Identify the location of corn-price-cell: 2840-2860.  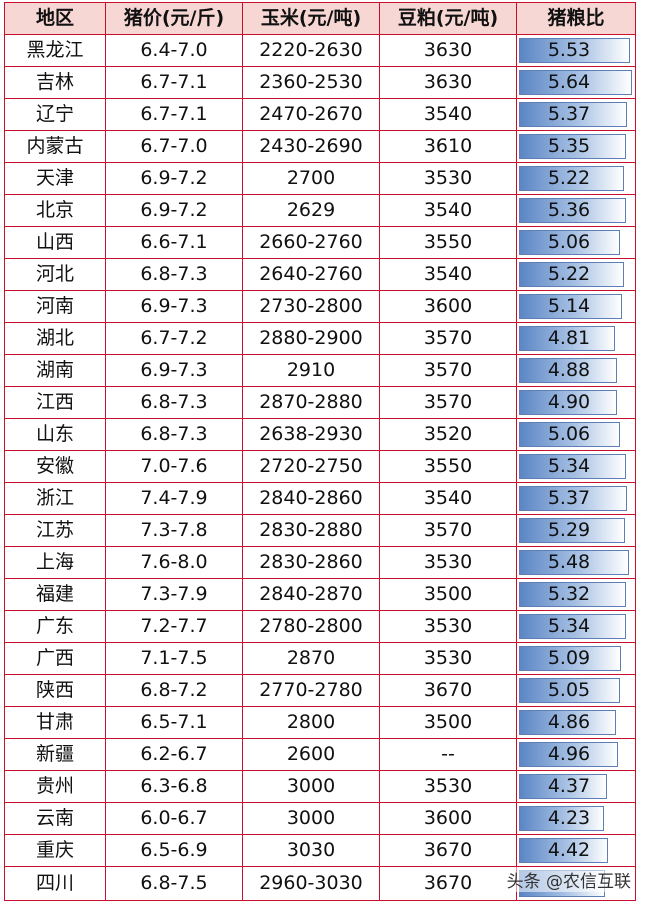
(311, 498).